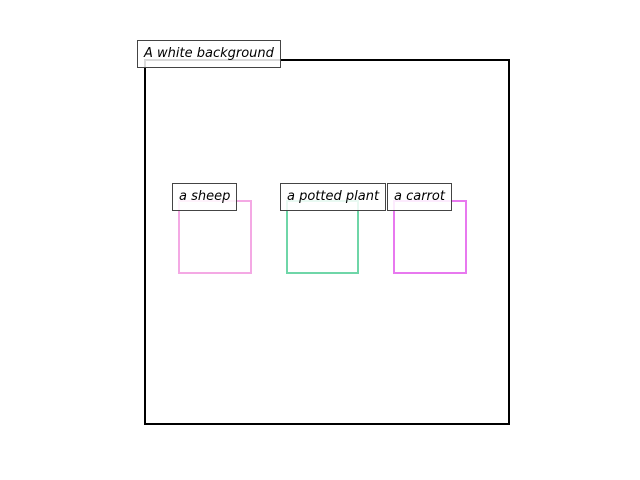  I want to click on sheep-box, so click(215, 237).